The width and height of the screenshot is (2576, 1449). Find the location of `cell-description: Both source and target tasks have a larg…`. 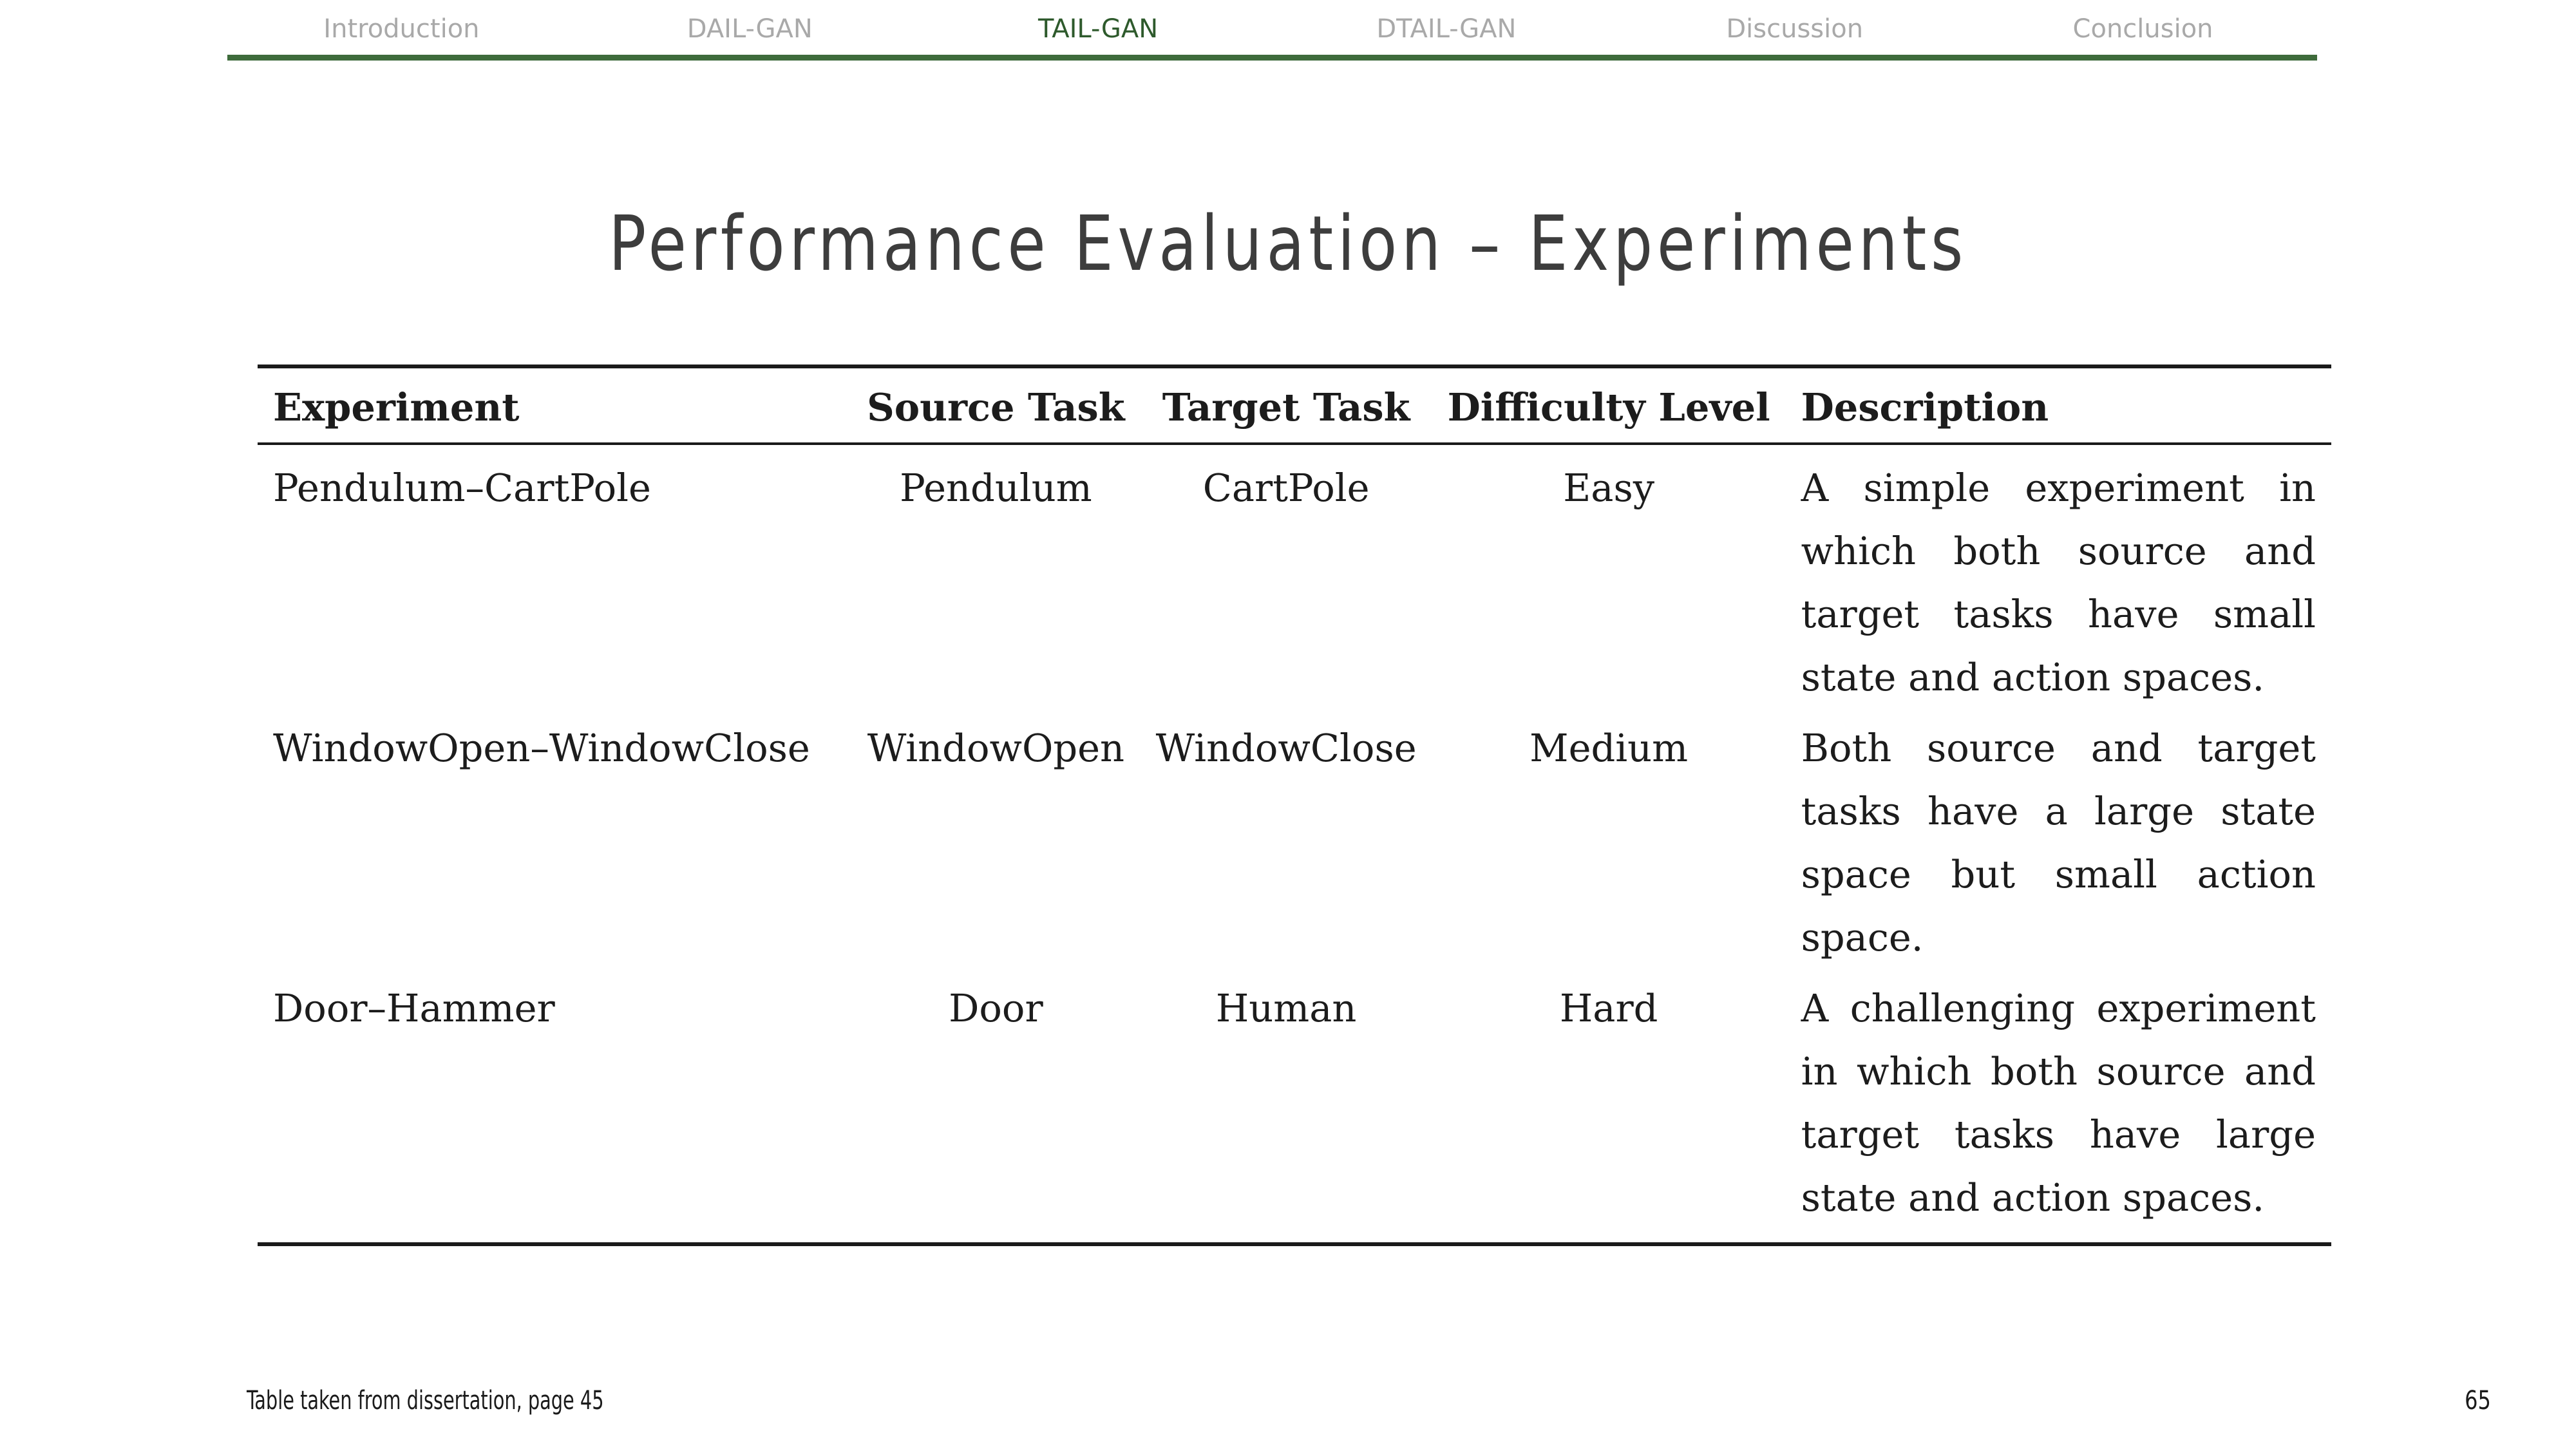

cell-description: Both source and target tasks have a larg… is located at coordinates (2058, 843).